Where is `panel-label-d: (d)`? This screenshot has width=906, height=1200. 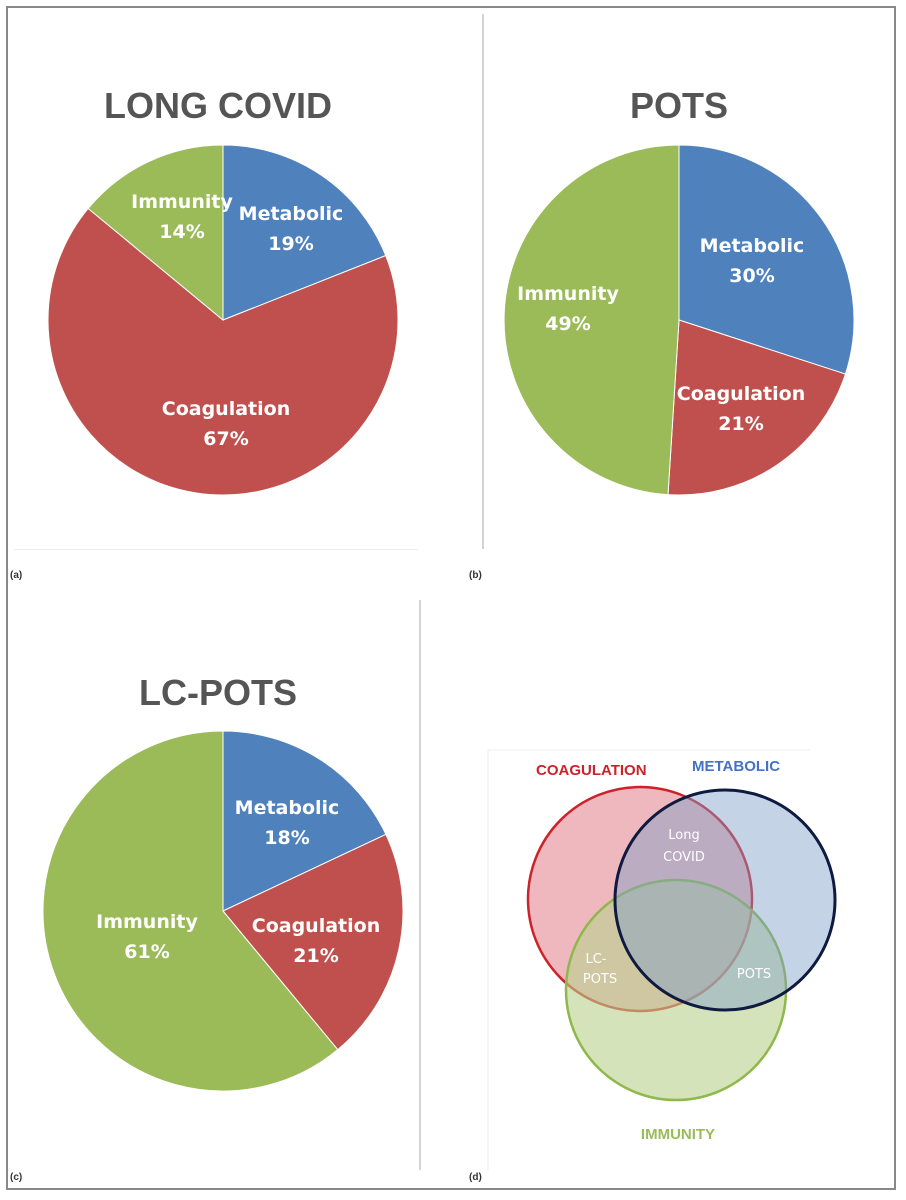 panel-label-d: (d) is located at coordinates (475, 1177).